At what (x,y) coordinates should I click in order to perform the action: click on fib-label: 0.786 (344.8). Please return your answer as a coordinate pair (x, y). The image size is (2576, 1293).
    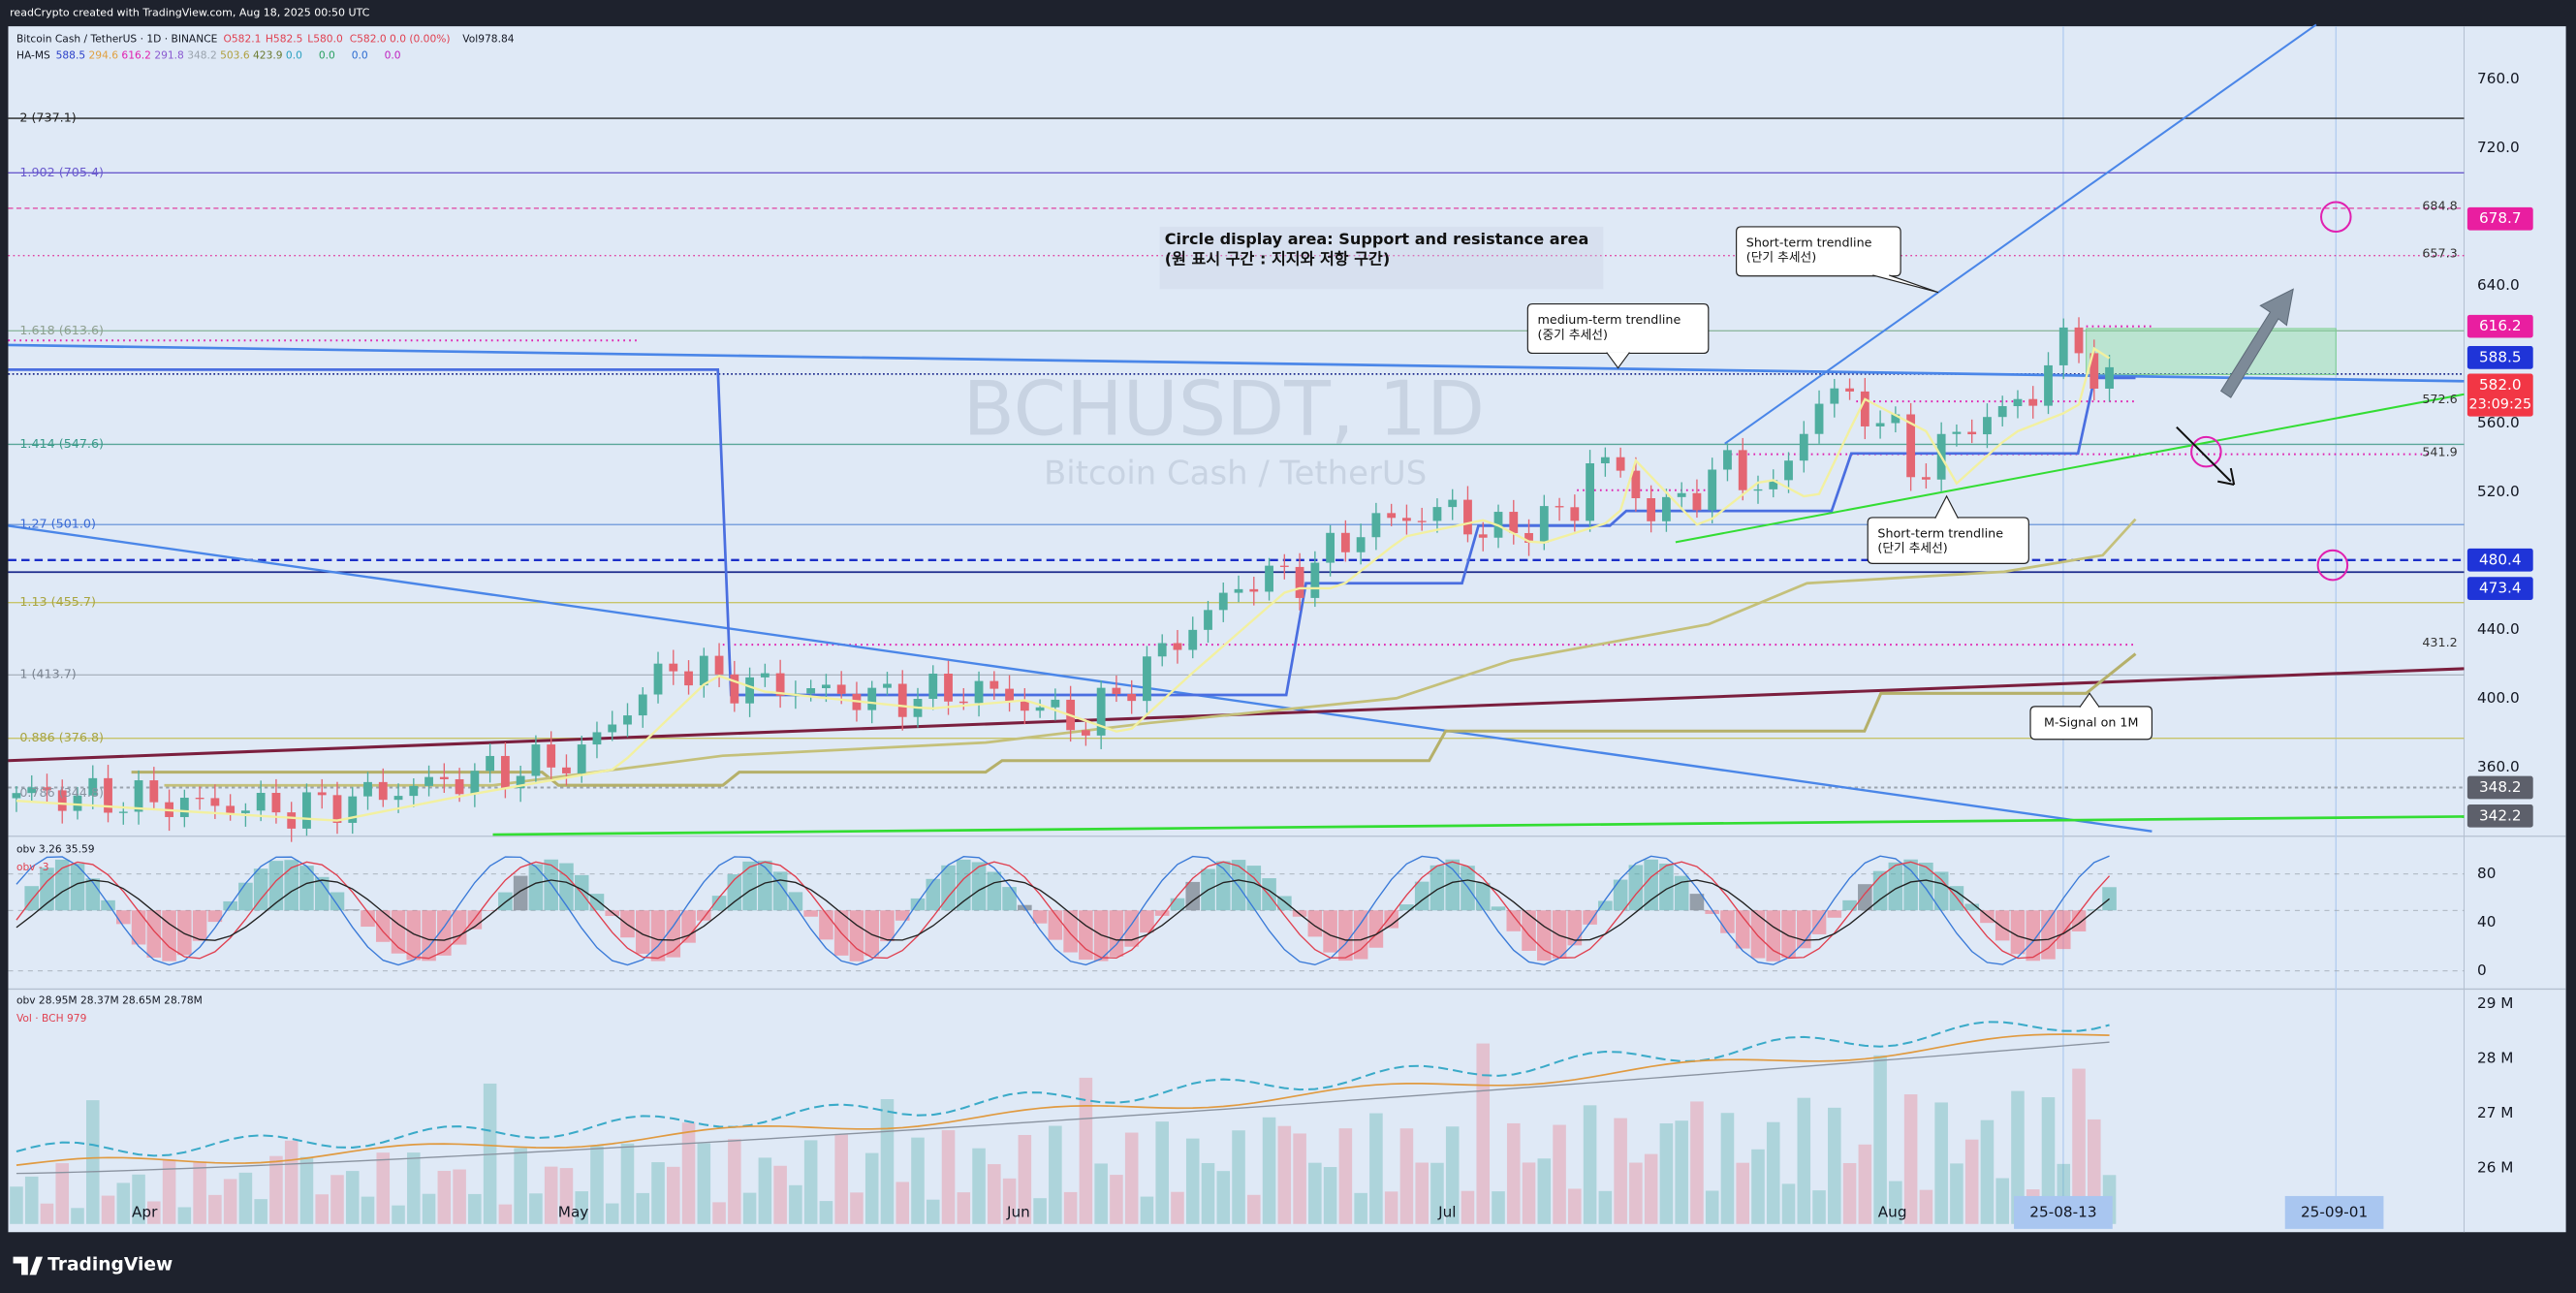
    Looking at the image, I should click on (61, 792).